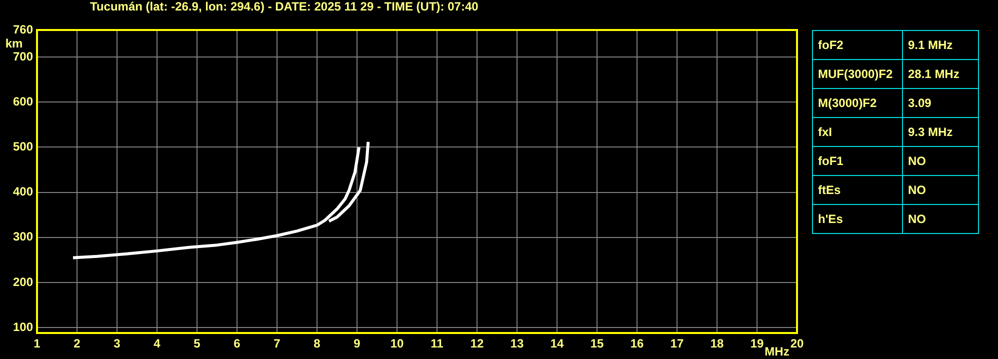 The height and width of the screenshot is (359, 998). Describe the element at coordinates (23, 147) in the screenshot. I see `y-tick-label: 500` at that location.